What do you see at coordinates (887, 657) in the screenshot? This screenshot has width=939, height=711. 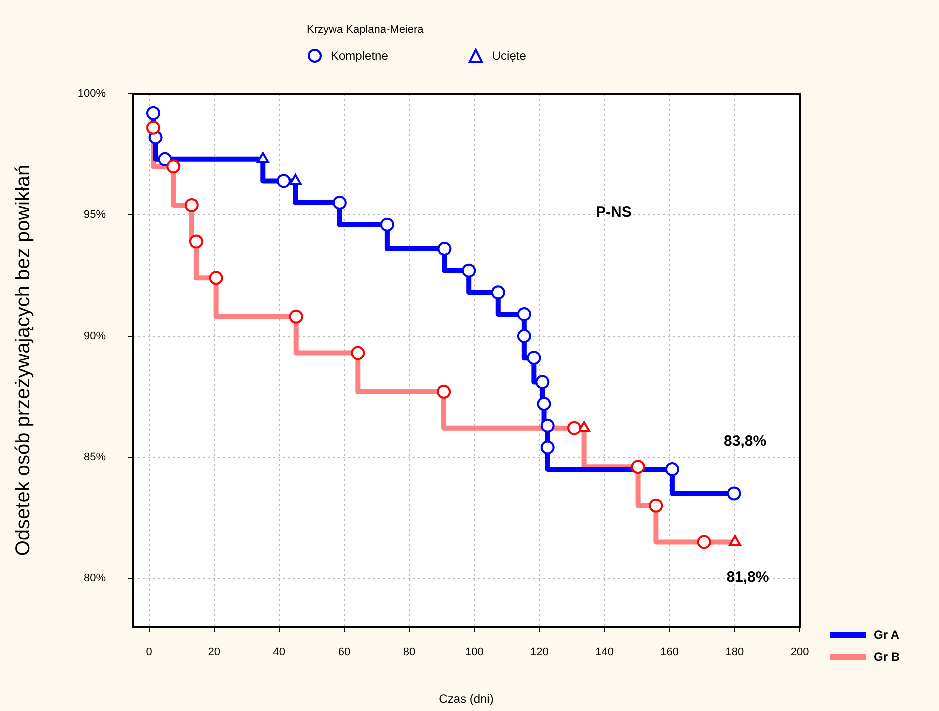 I see `legend-label: Gr B` at bounding box center [887, 657].